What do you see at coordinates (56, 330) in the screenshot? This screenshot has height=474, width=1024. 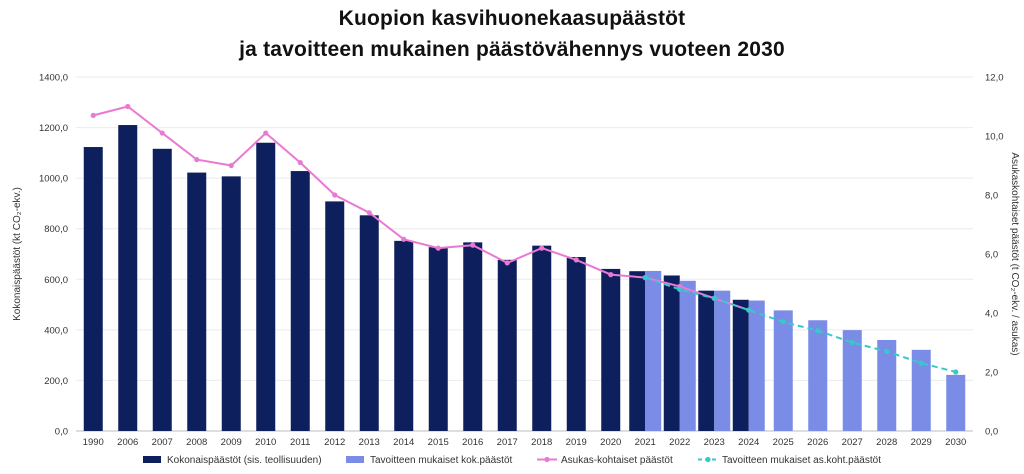 I see `y-tick-label: 400,0` at bounding box center [56, 330].